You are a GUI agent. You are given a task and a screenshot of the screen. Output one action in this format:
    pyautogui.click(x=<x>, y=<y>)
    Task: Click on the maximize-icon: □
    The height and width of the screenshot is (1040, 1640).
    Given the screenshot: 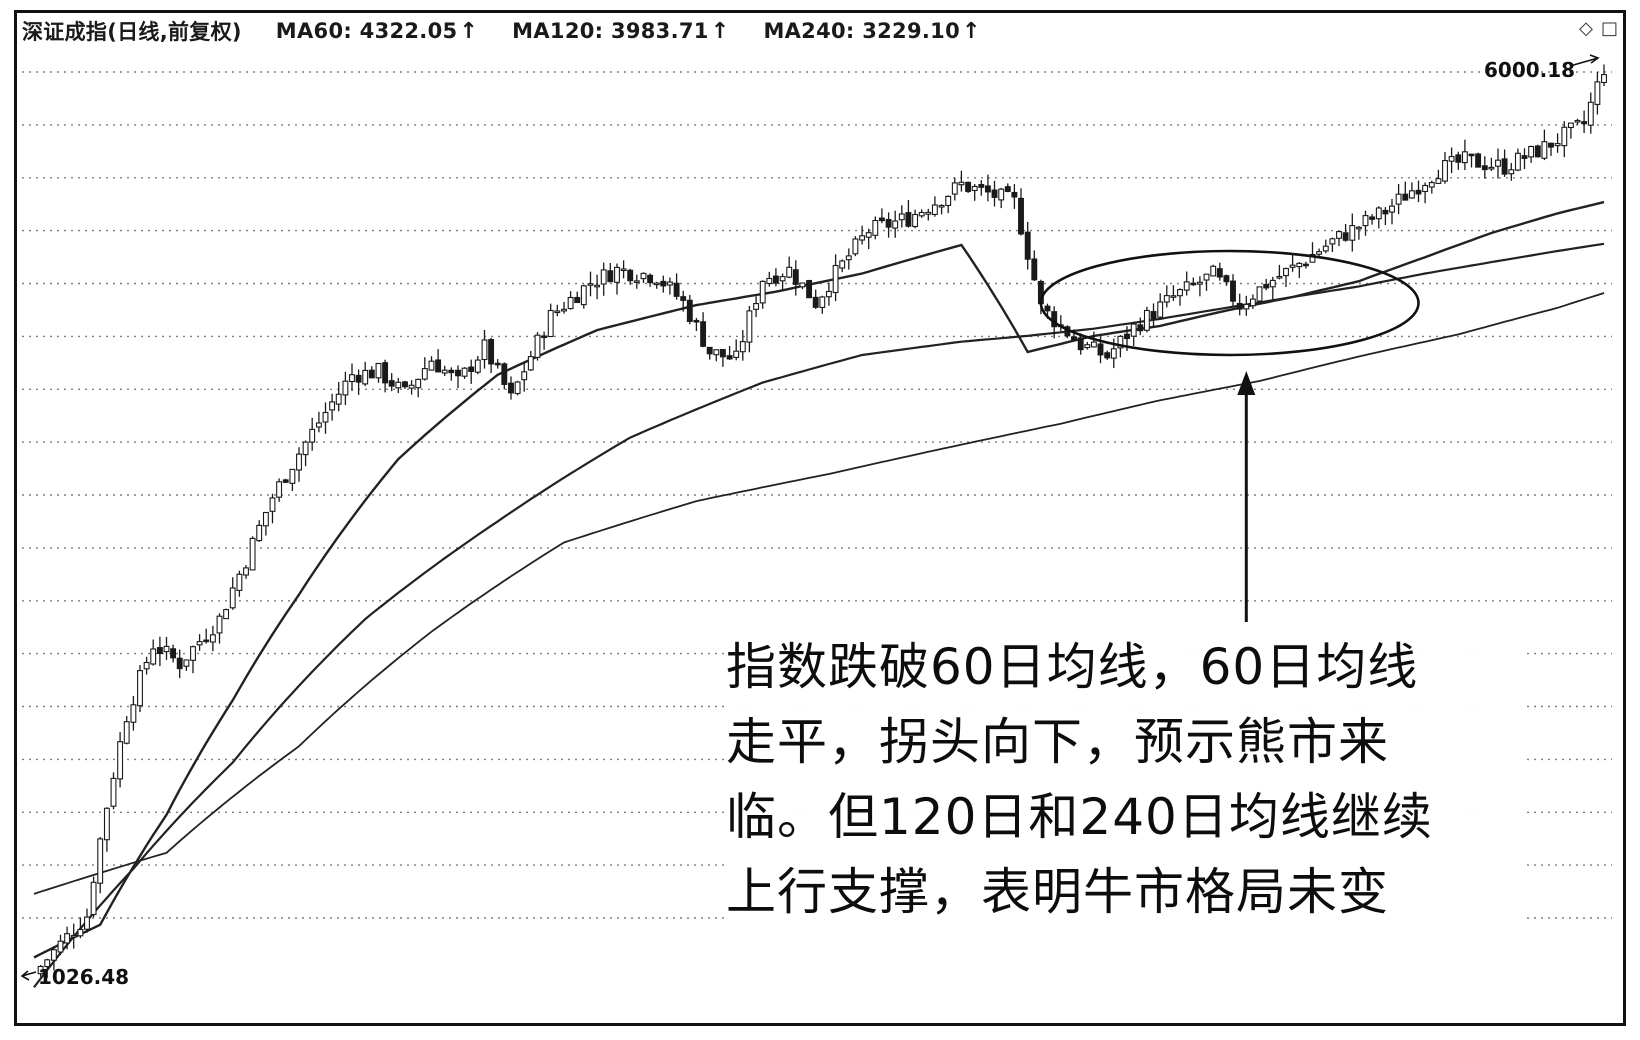 What is the action you would take?
    pyautogui.click(x=1609, y=28)
    